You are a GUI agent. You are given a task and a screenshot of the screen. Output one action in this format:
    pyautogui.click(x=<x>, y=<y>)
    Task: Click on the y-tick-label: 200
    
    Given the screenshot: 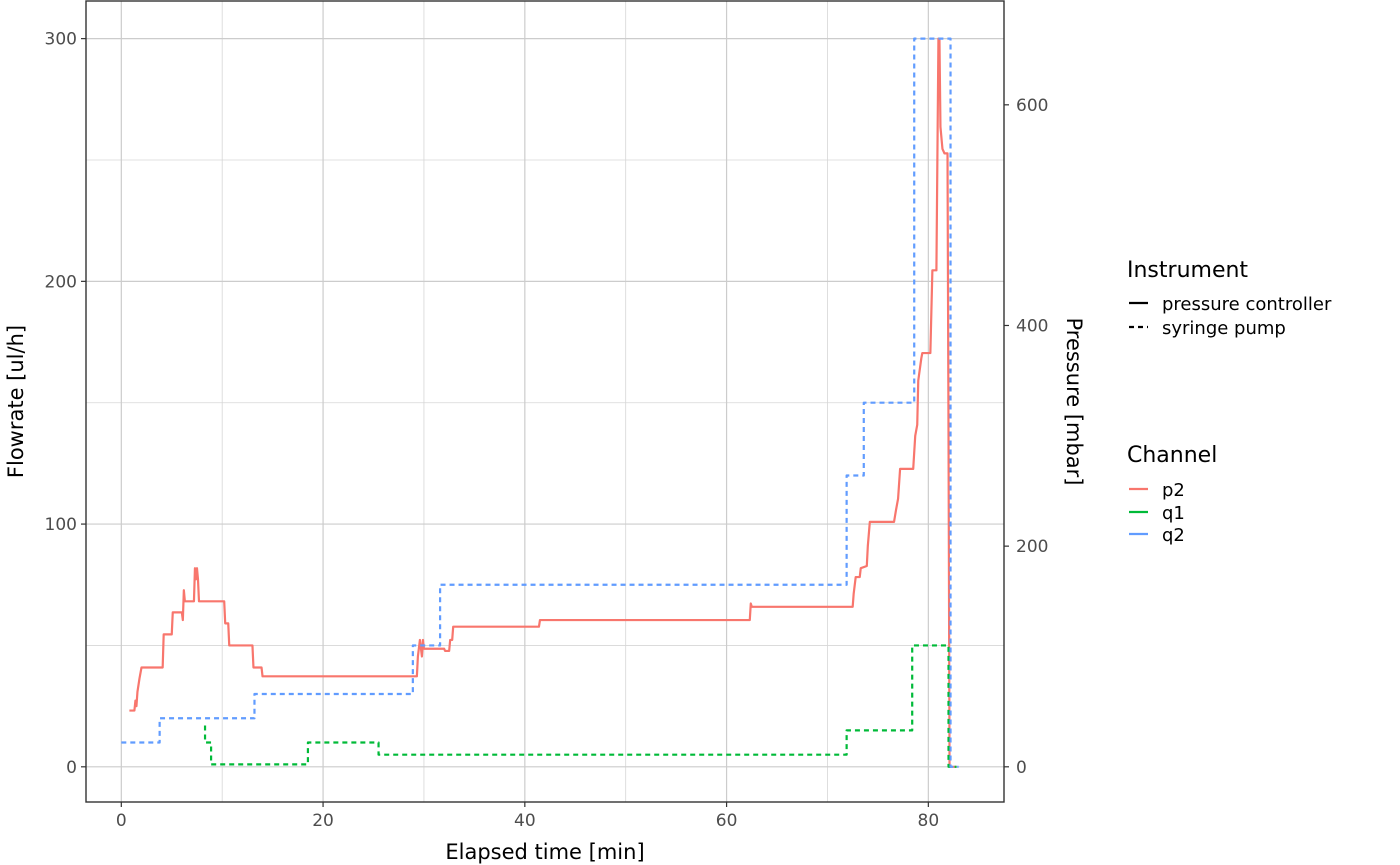 What is the action you would take?
    pyautogui.click(x=61, y=282)
    